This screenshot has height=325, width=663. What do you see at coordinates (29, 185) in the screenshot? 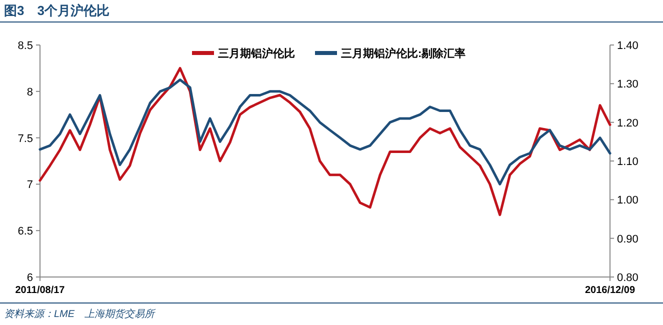
I see `y-tick-label: 7` at bounding box center [29, 185].